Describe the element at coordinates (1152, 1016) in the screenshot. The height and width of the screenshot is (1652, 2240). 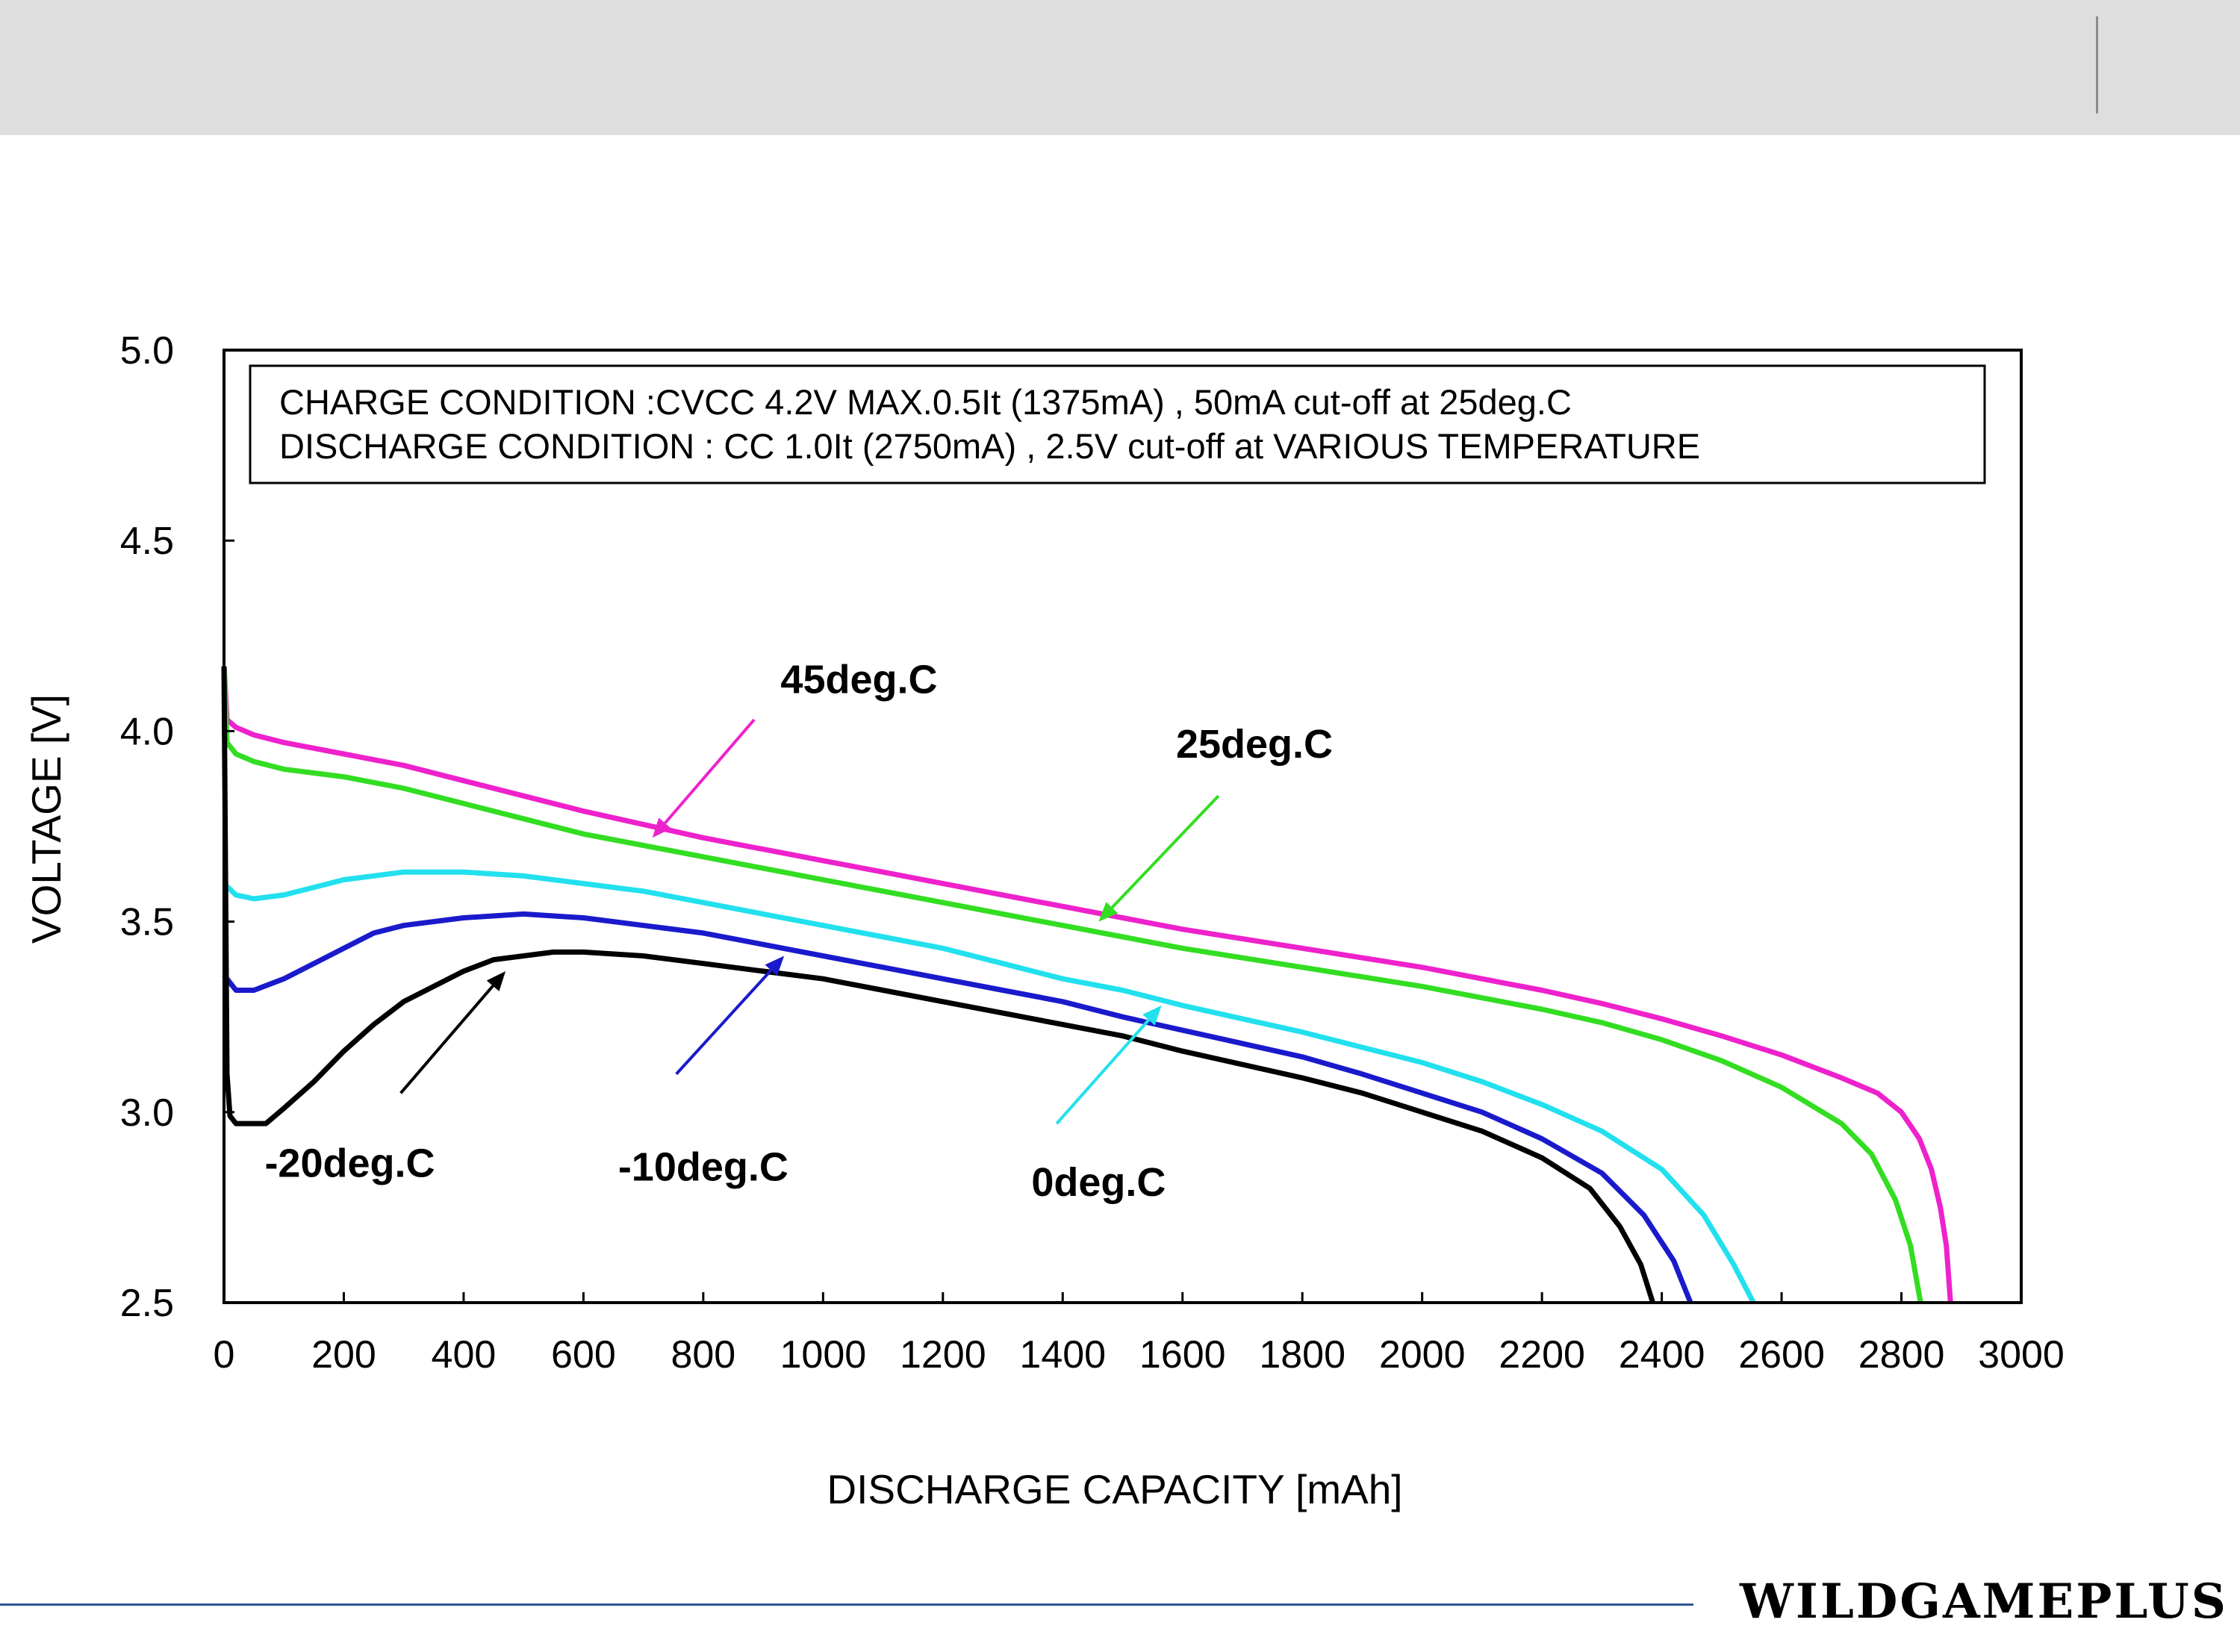
I see `arrow-head-0deg-c` at that location.